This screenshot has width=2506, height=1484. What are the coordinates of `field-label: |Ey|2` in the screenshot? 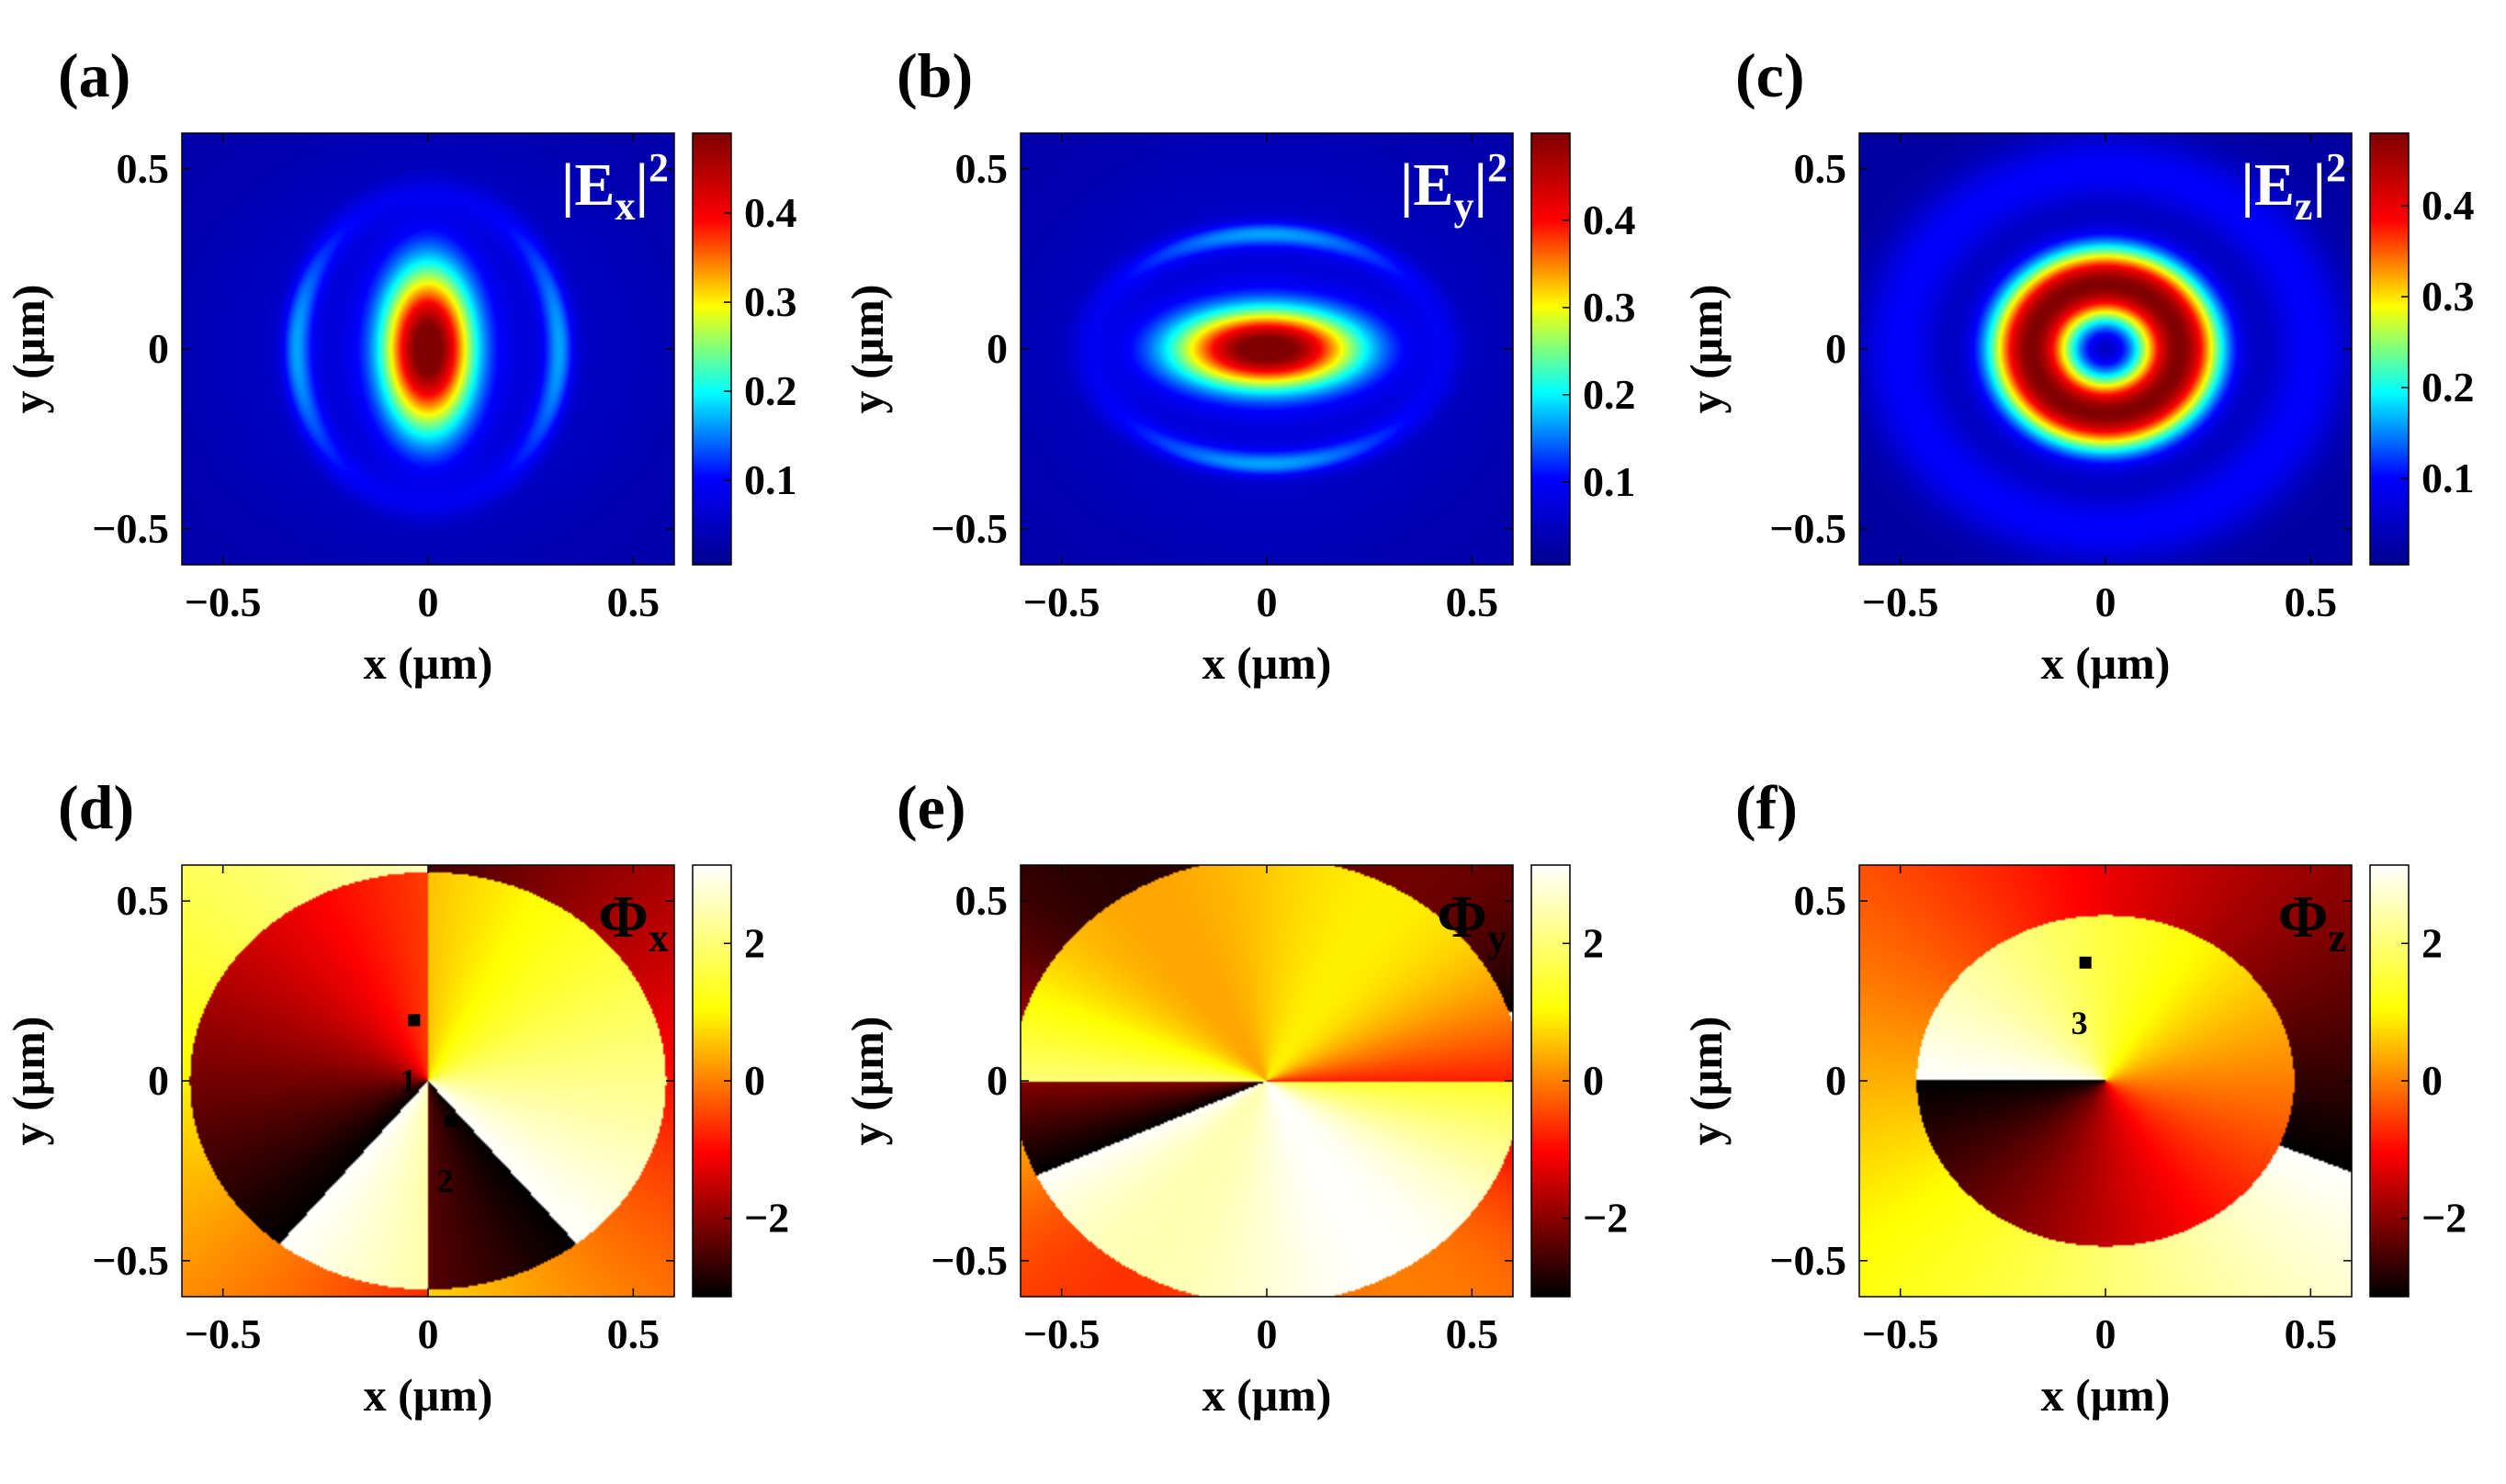 It's located at (1453, 187).